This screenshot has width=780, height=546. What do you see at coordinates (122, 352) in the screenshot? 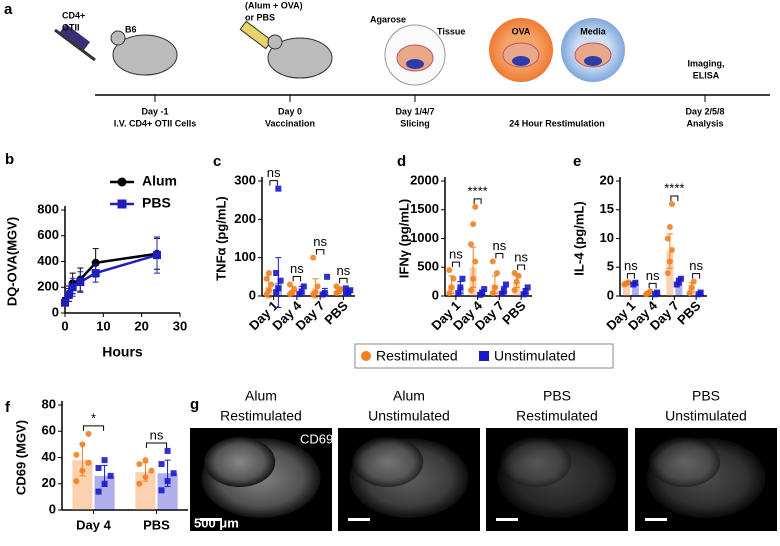
I see `x-axis-label: Hours` at bounding box center [122, 352].